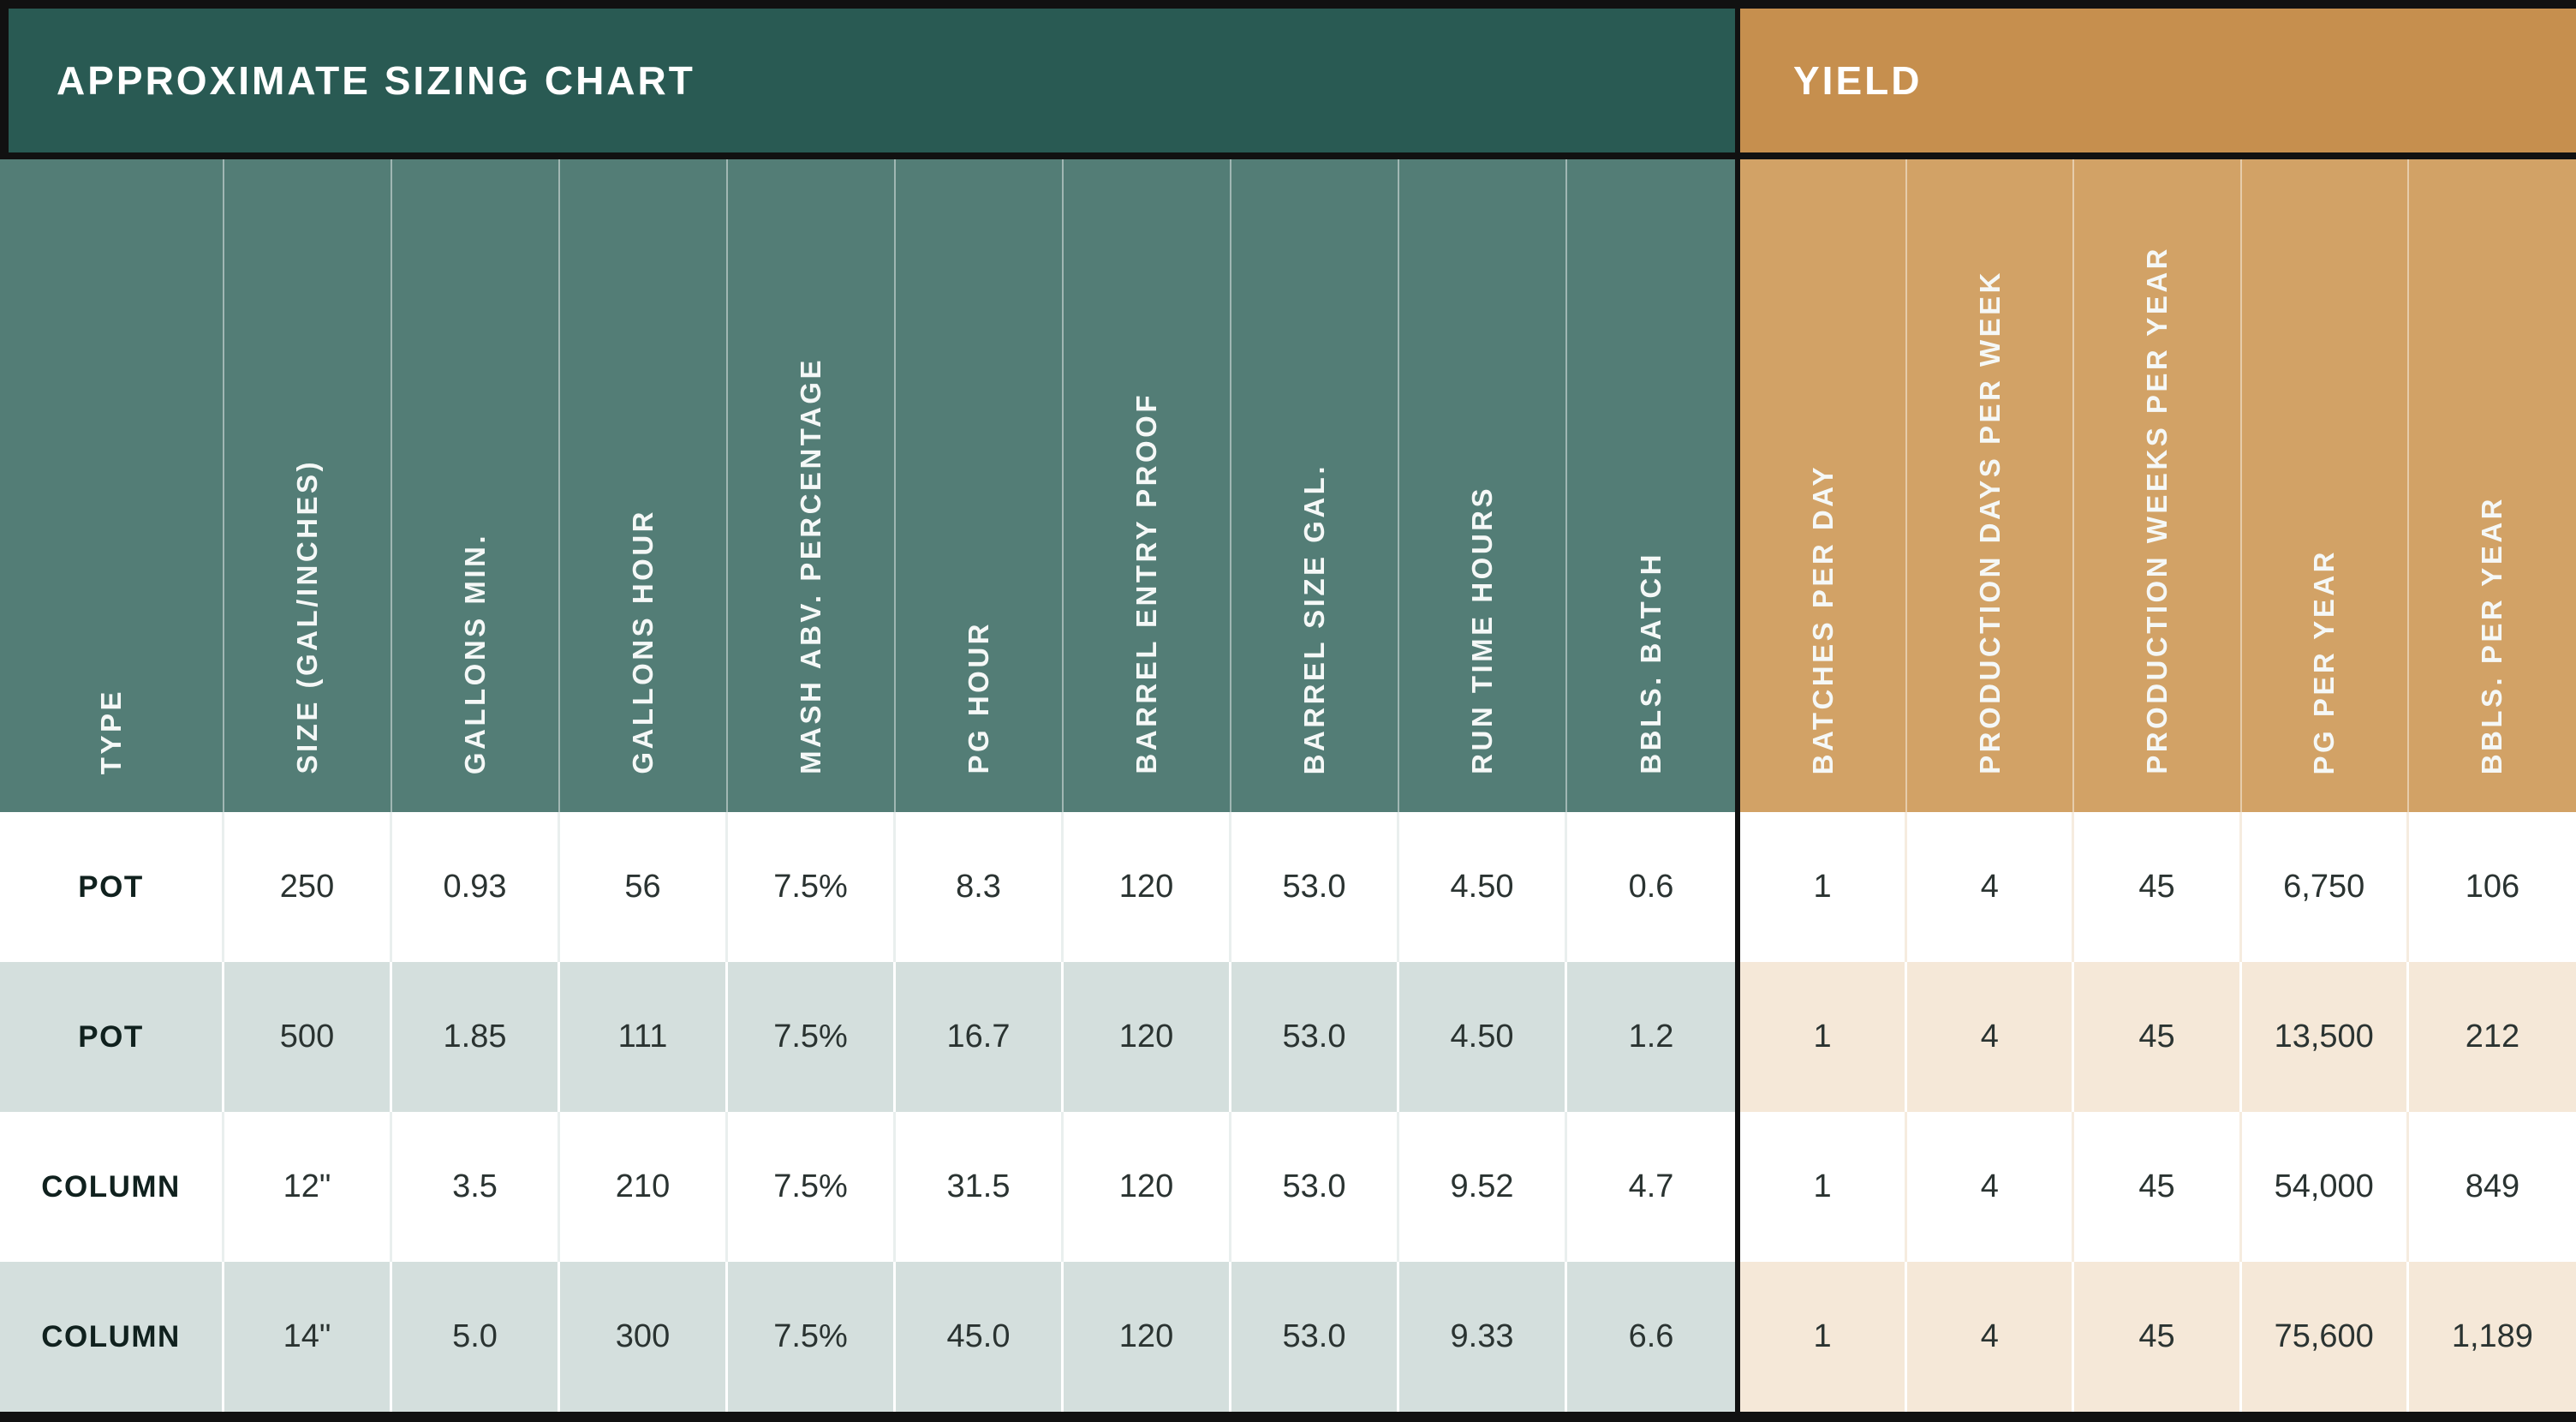 Image resolution: width=2576 pixels, height=1422 pixels. Describe the element at coordinates (308, 1187) in the screenshot. I see `data-cell: 12"` at that location.